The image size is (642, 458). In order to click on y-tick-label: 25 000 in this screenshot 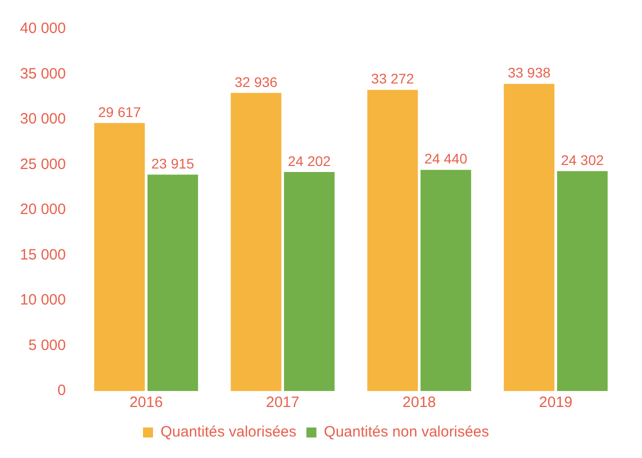, I will do `click(43, 164)`.